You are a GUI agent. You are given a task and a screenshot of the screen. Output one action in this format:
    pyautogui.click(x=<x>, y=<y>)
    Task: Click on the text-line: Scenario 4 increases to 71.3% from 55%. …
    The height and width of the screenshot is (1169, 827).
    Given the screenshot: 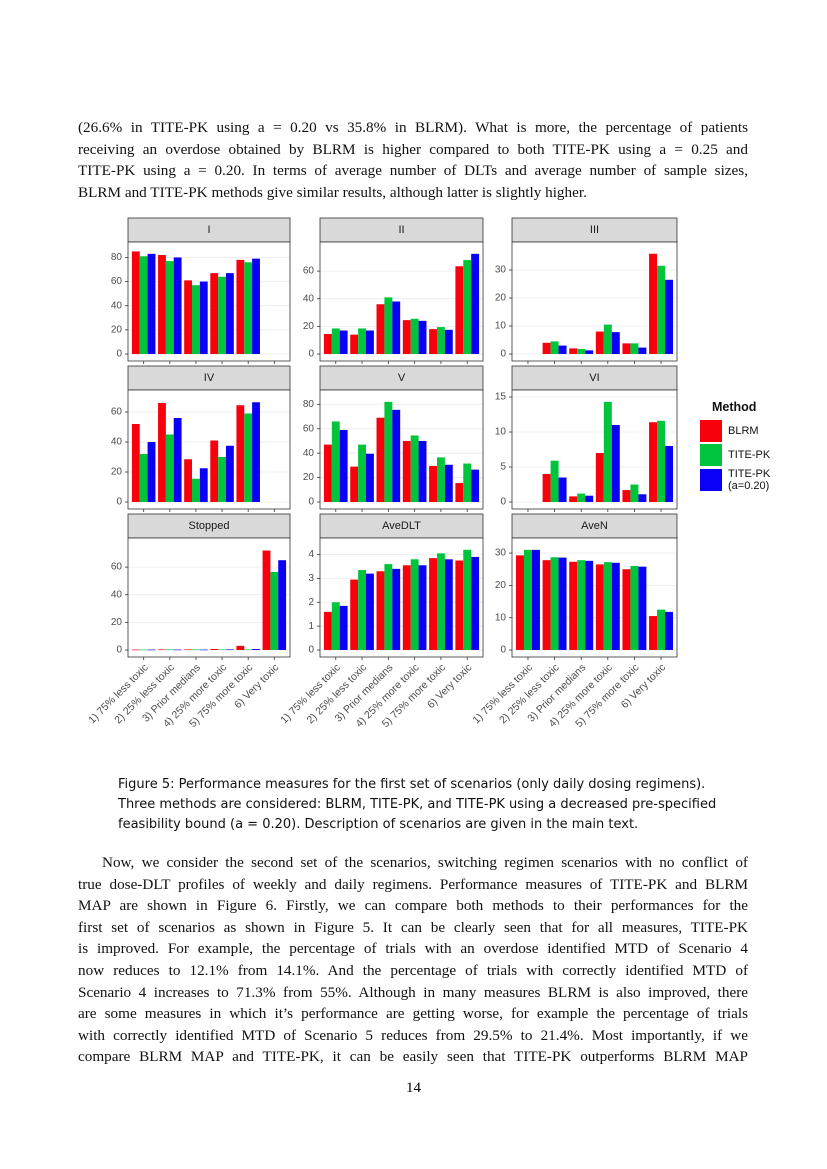 What is the action you would take?
    pyautogui.click(x=413, y=992)
    